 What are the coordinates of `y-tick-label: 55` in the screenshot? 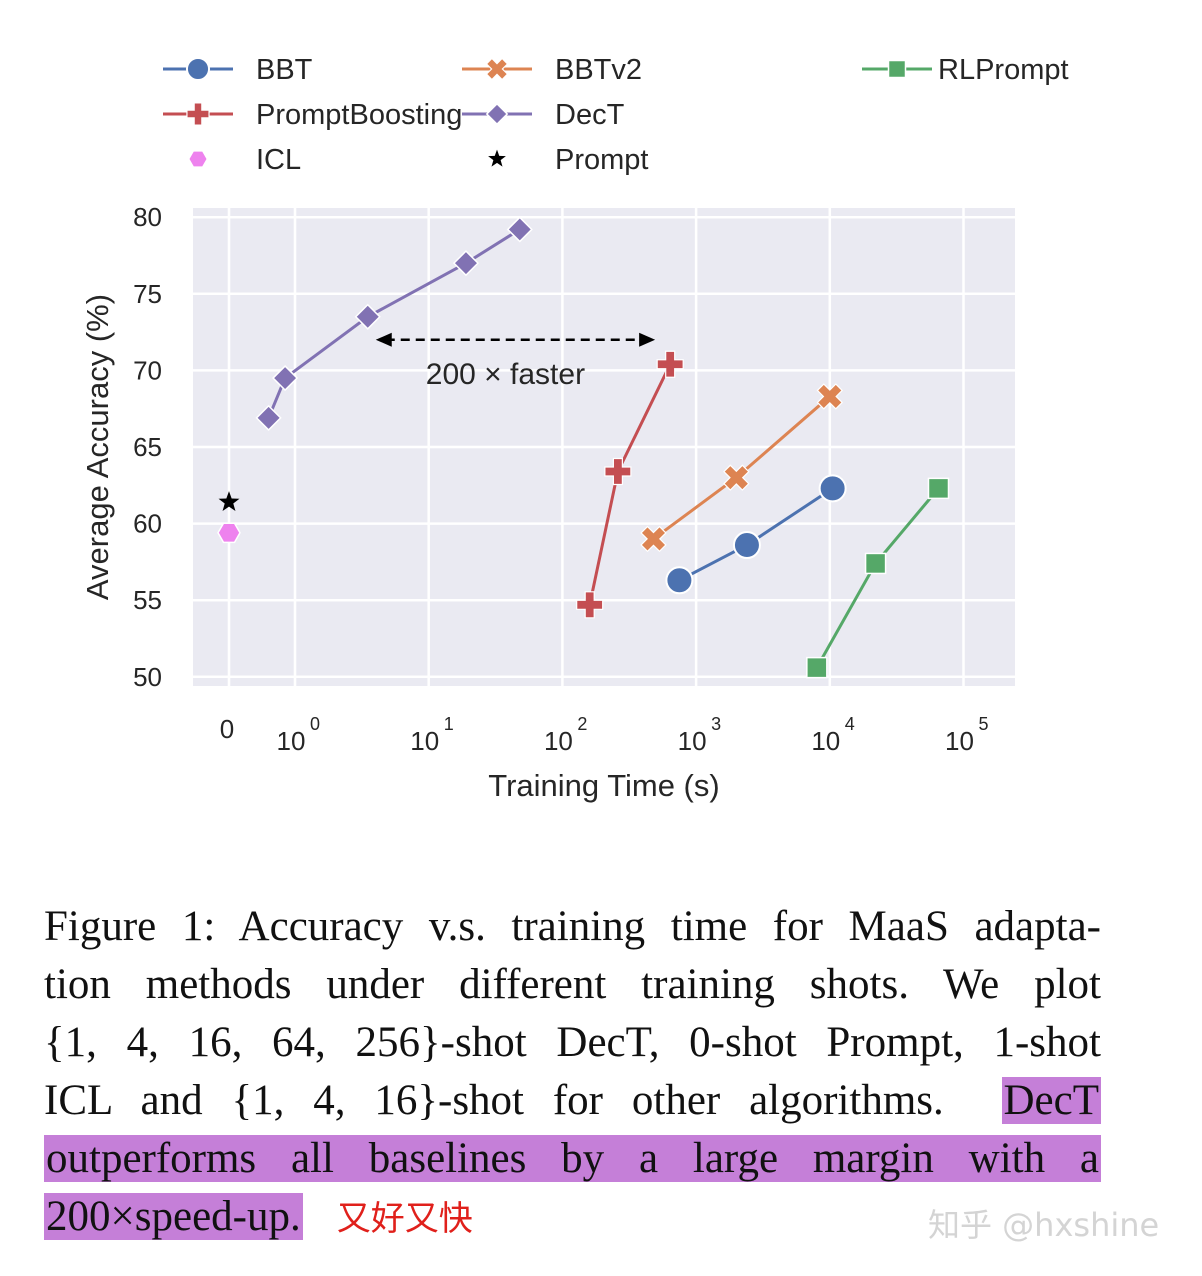 It's located at (147, 600).